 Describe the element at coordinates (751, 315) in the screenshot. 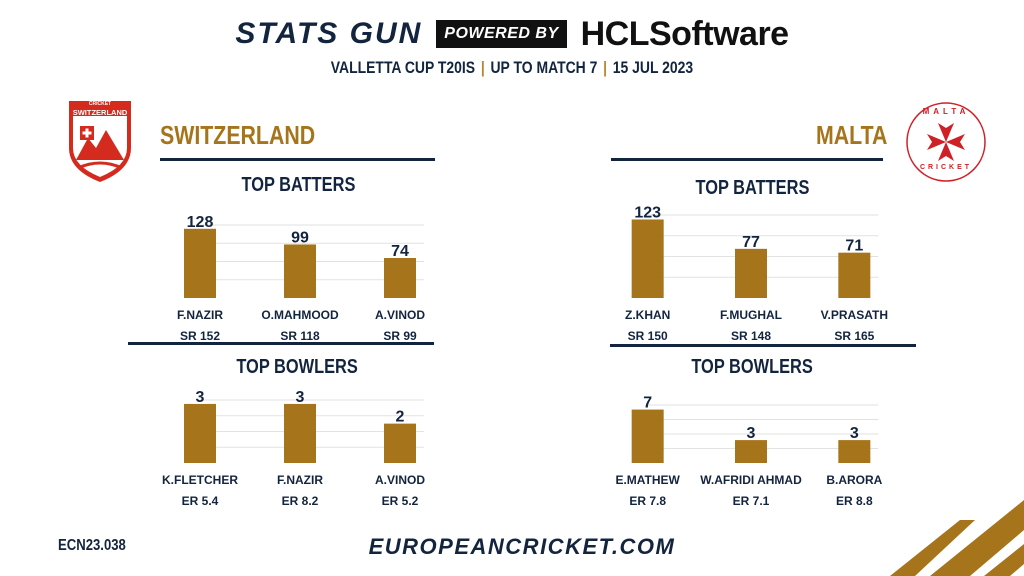

I see `category-label: F.MUGHAL` at that location.